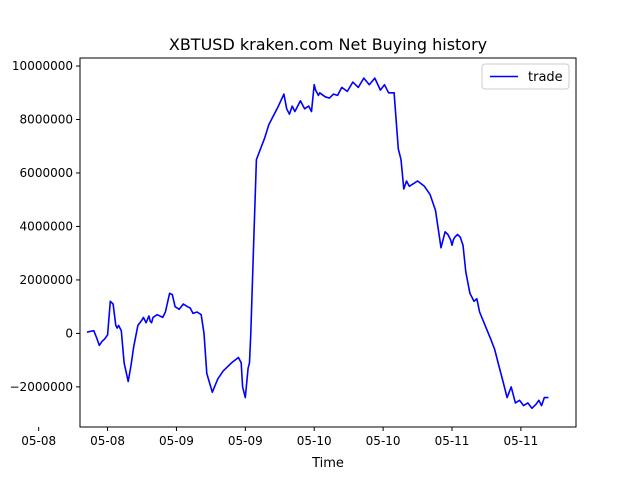  Describe the element at coordinates (46, 173) in the screenshot. I see `y-tick-label: 6000000` at that location.